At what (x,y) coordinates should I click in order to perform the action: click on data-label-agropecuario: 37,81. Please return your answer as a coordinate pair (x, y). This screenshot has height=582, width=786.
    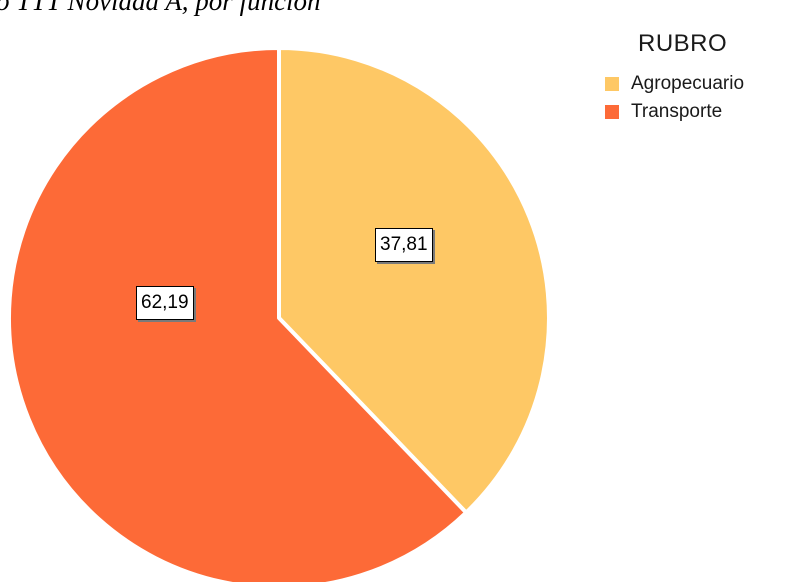
    Looking at the image, I should click on (404, 245).